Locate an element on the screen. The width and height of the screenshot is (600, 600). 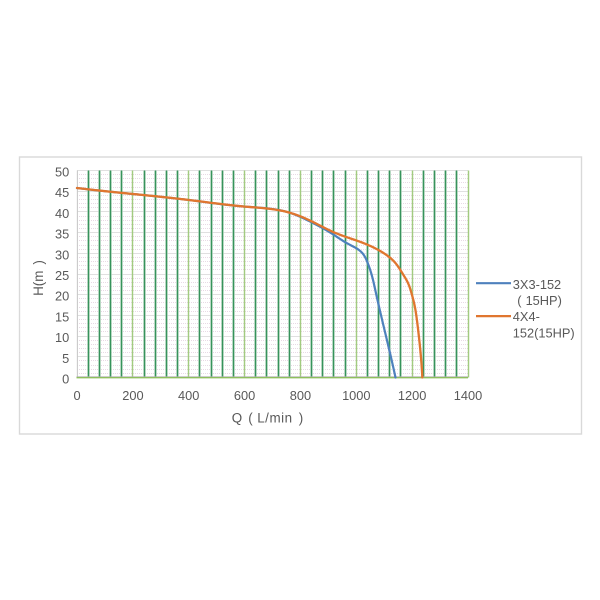
svg-text: H(m) is located at coordinates (38, 278).